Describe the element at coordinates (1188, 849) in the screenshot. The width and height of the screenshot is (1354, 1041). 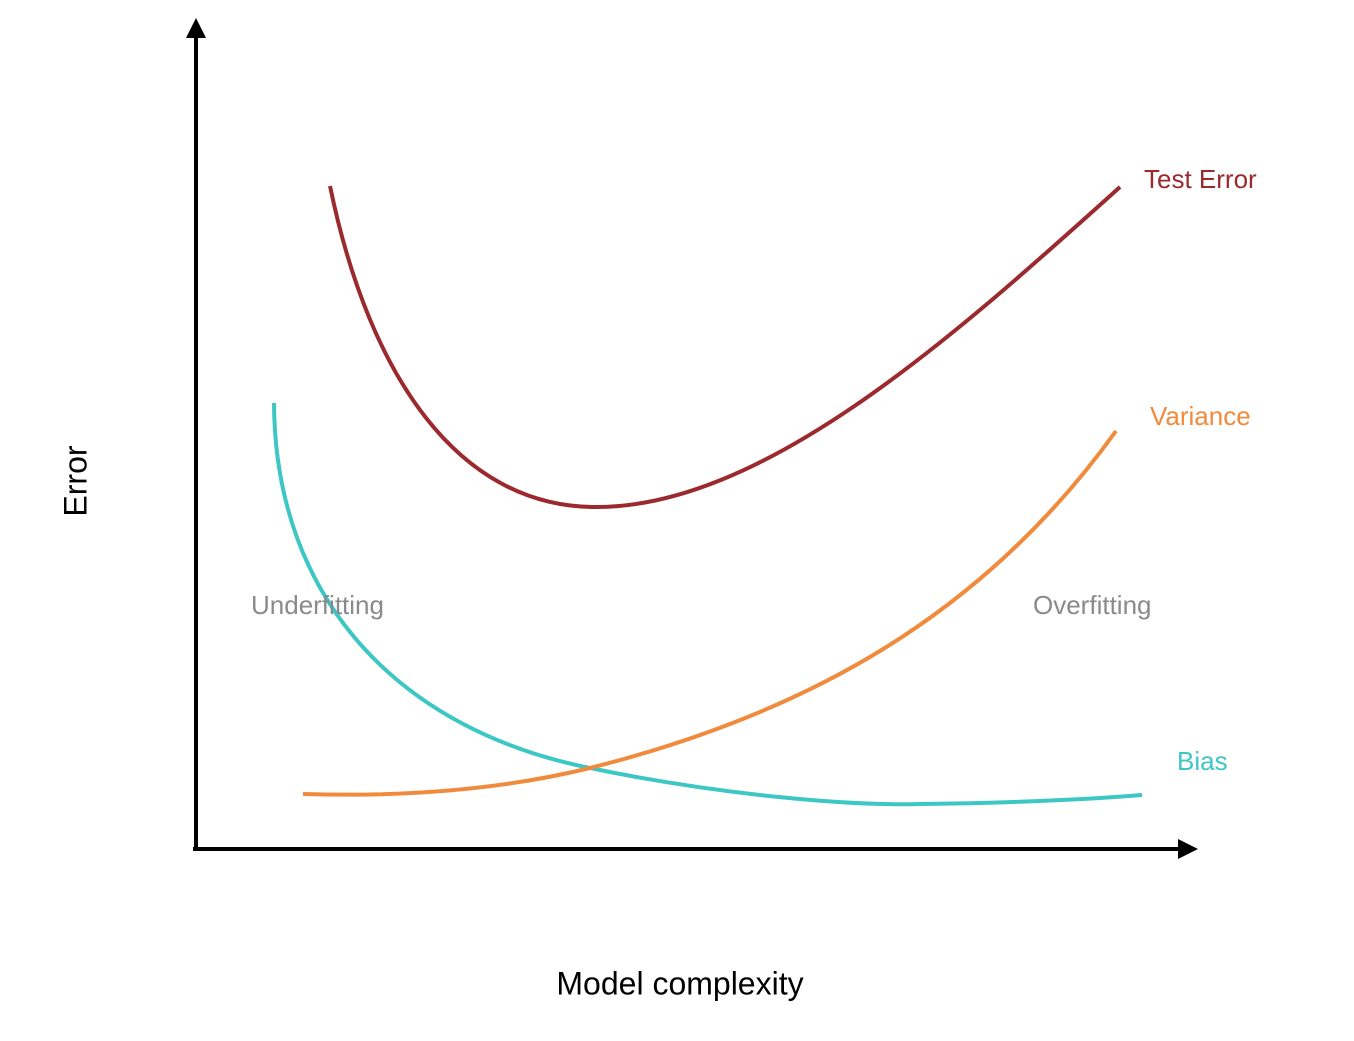
I see `x-axis-arrow` at that location.